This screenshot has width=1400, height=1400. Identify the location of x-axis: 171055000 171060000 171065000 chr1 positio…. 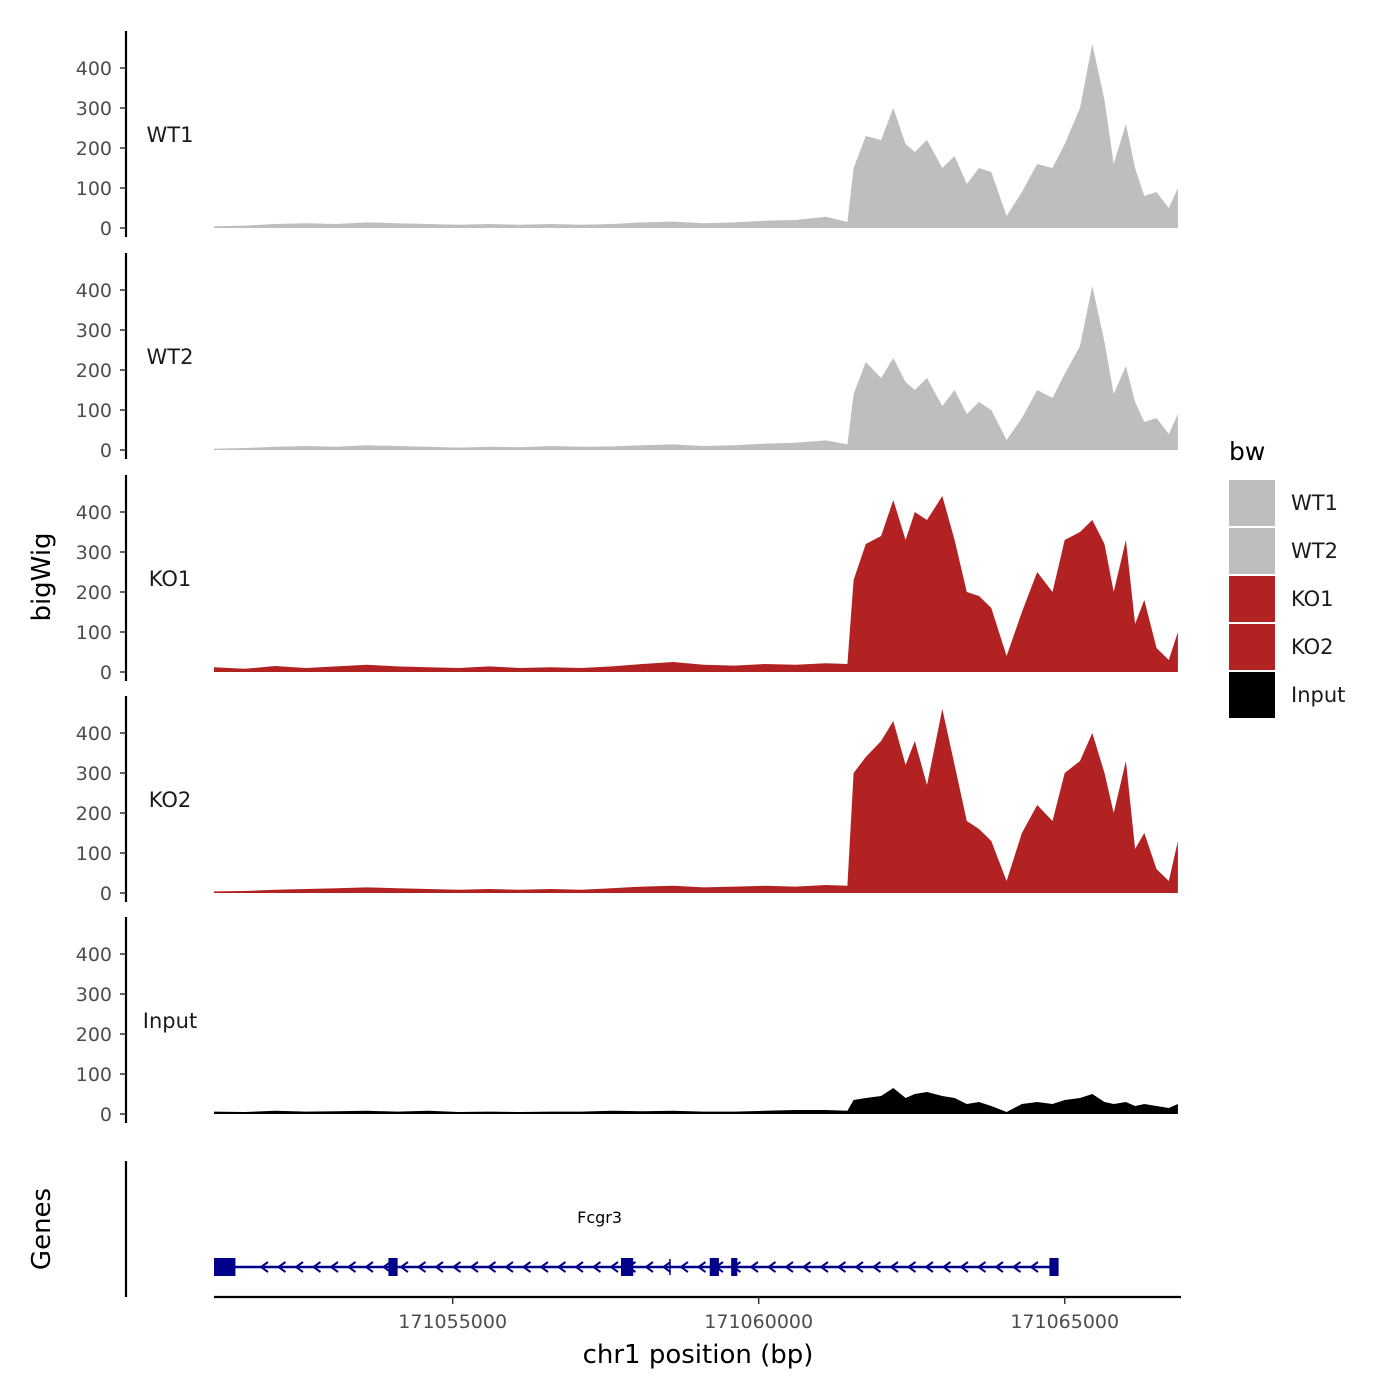
(697, 1332).